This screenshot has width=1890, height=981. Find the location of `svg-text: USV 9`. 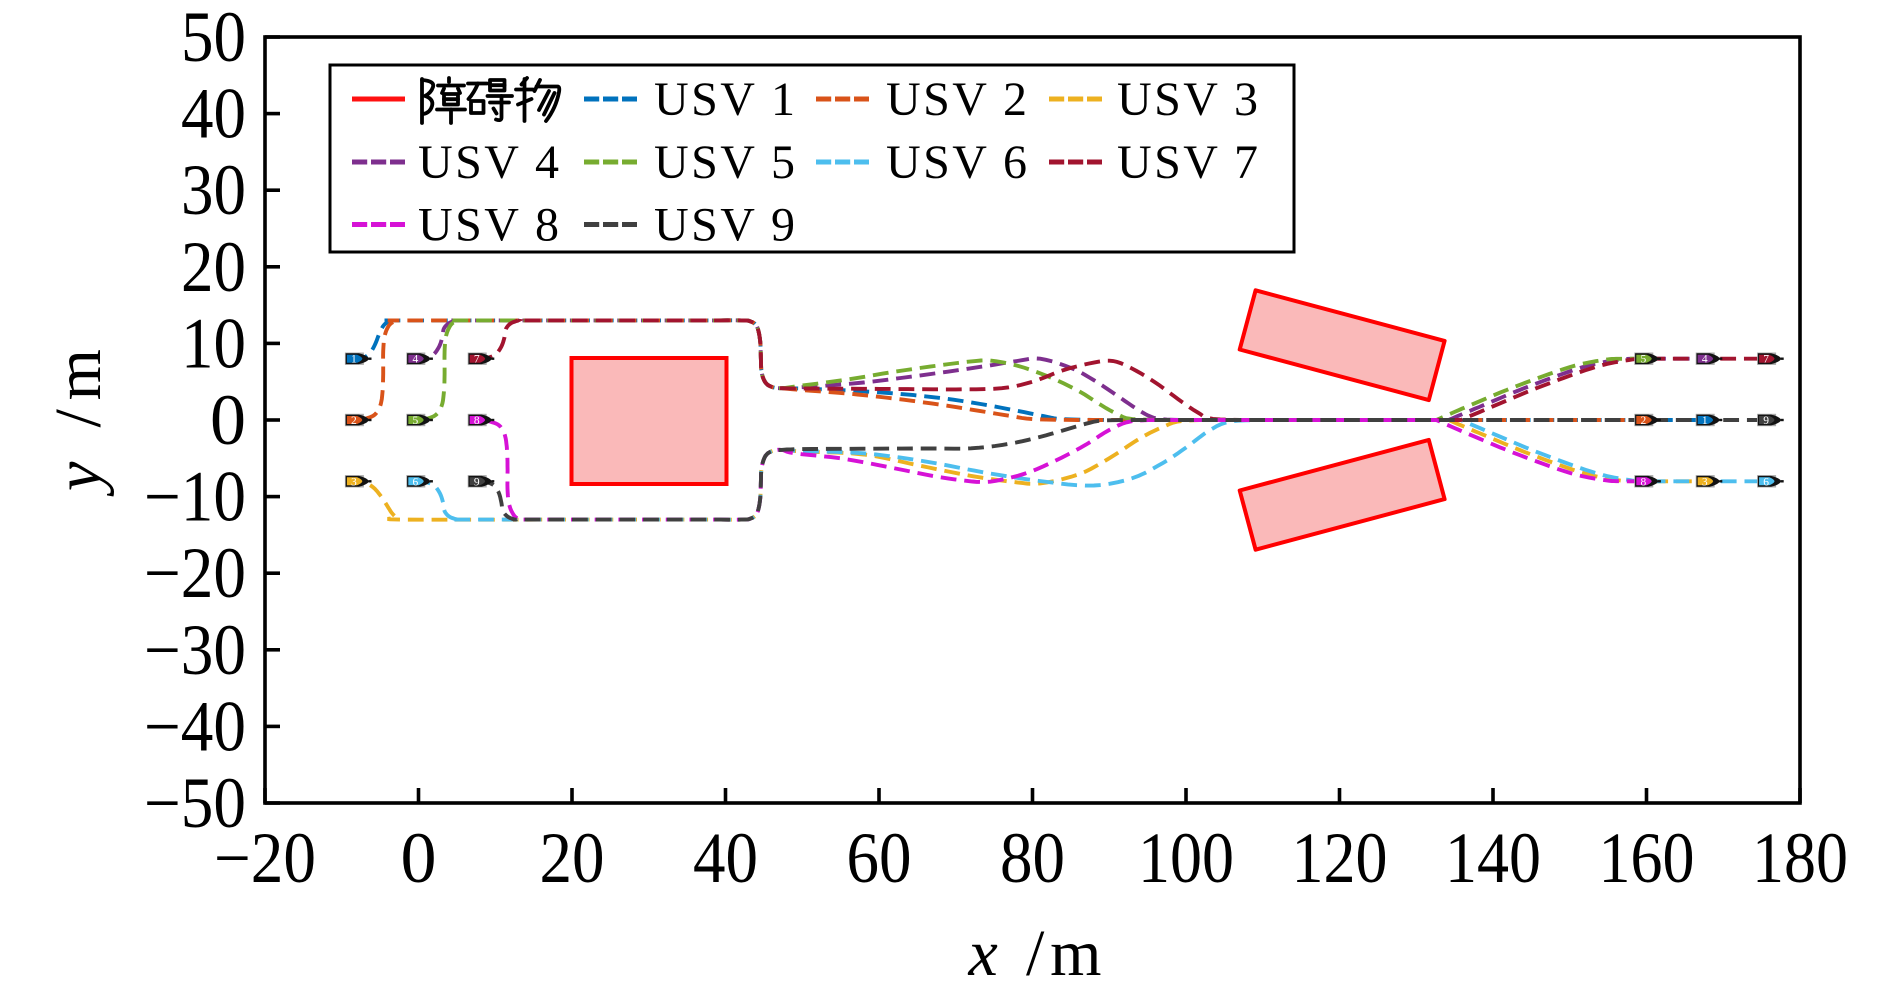

svg-text: USV 9 is located at coordinates (724, 225).